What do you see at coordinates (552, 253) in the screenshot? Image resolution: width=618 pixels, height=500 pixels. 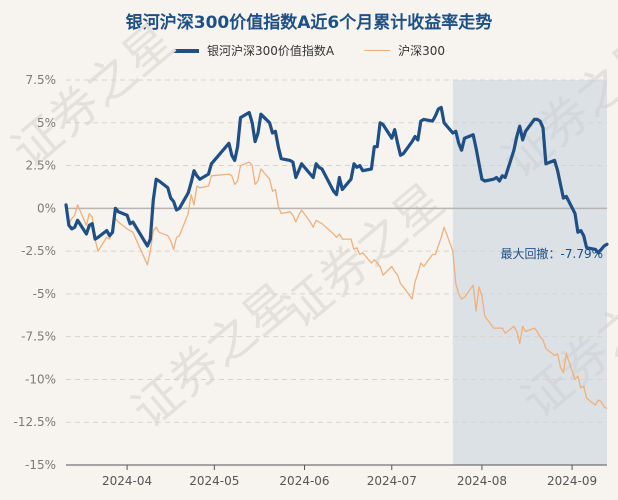 I see `drawdown-label: 最大回撤：-7.79%` at bounding box center [552, 253].